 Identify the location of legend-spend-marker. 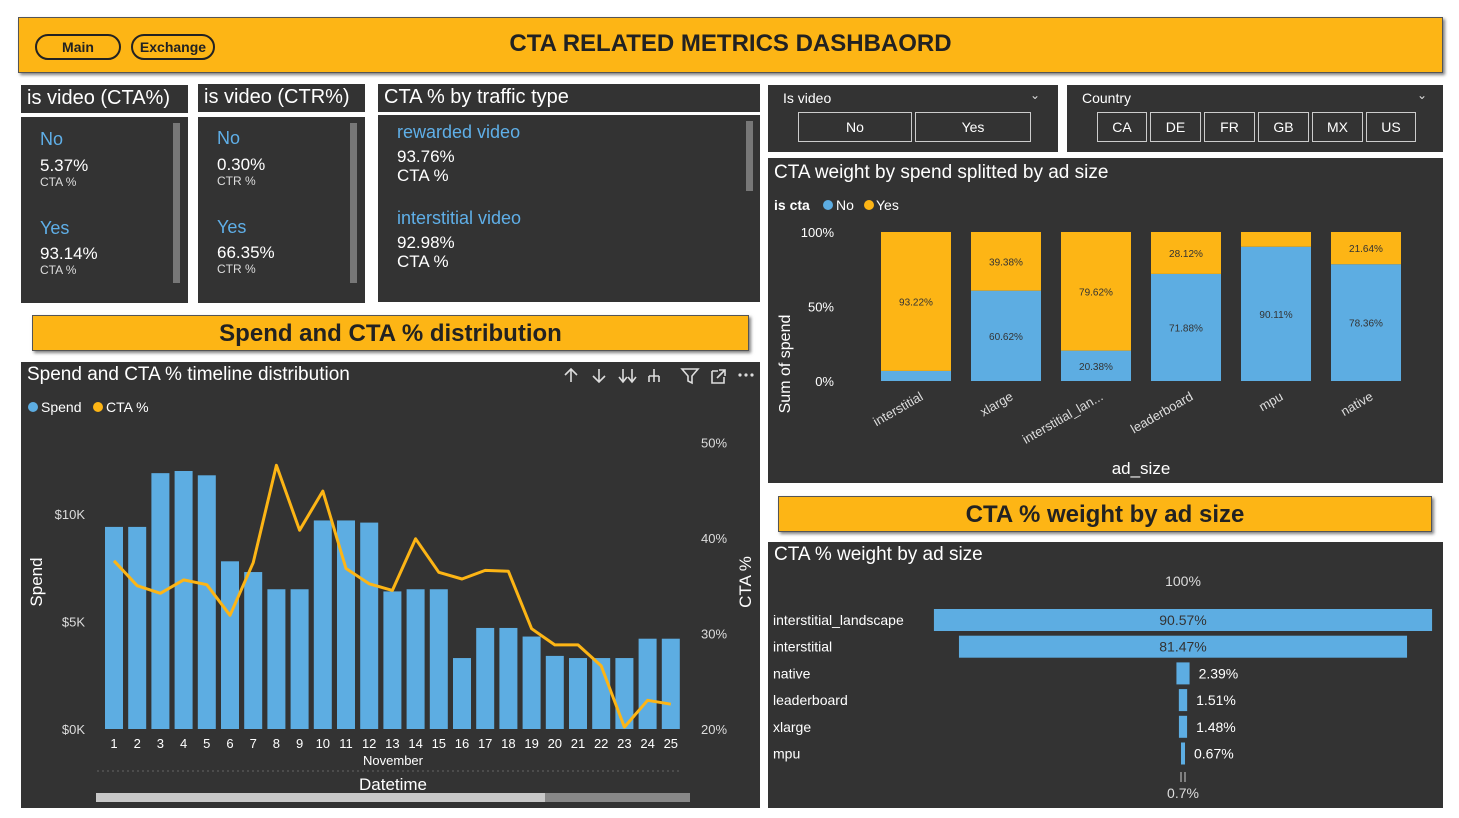
(33, 407).